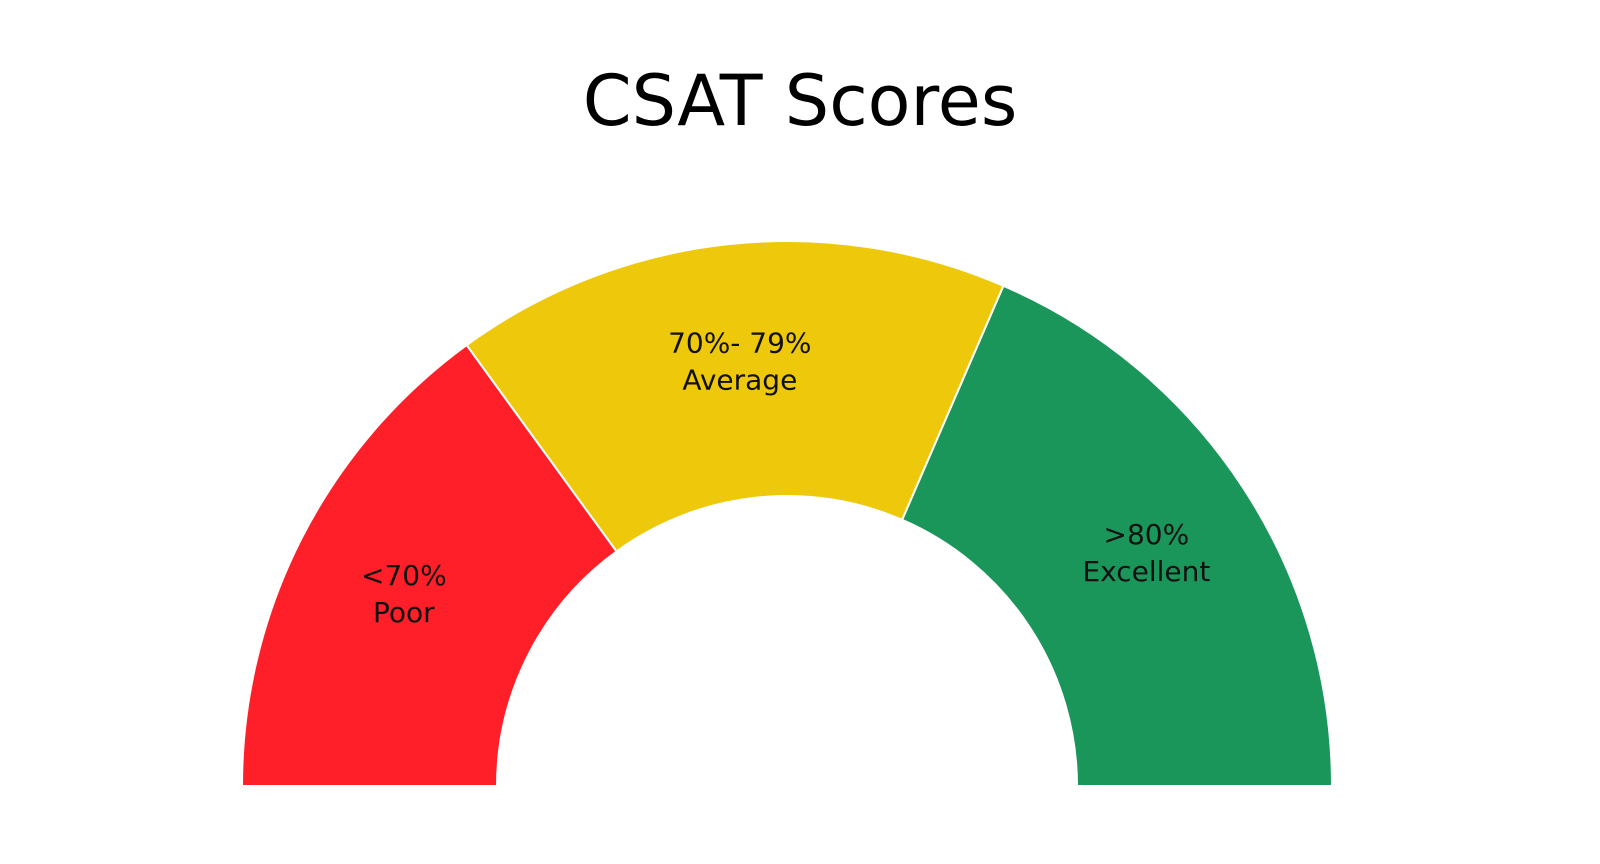  I want to click on segment-category-label: Average, so click(739, 380).